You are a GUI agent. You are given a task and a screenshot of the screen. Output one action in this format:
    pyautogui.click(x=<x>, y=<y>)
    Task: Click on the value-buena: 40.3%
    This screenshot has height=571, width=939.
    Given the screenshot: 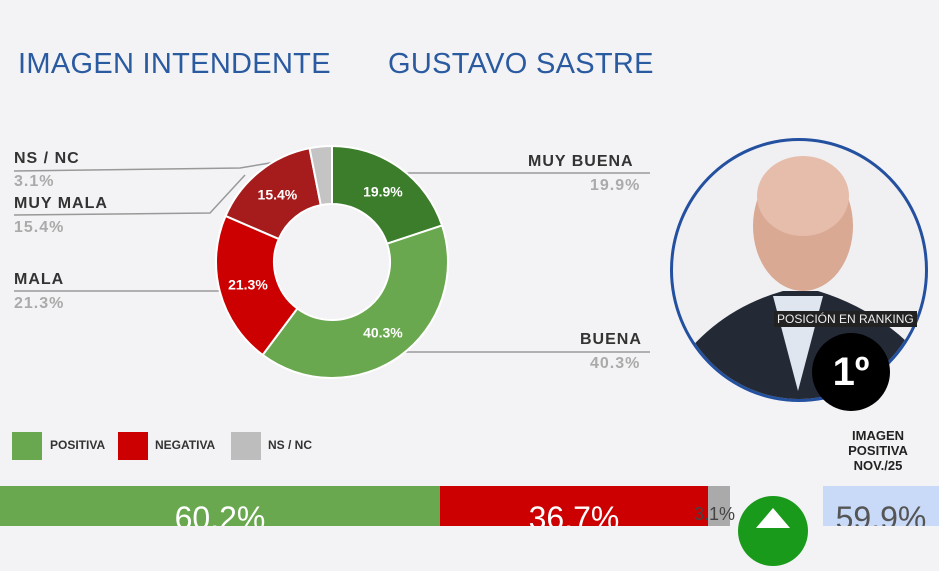 What is the action you would take?
    pyautogui.click(x=615, y=363)
    